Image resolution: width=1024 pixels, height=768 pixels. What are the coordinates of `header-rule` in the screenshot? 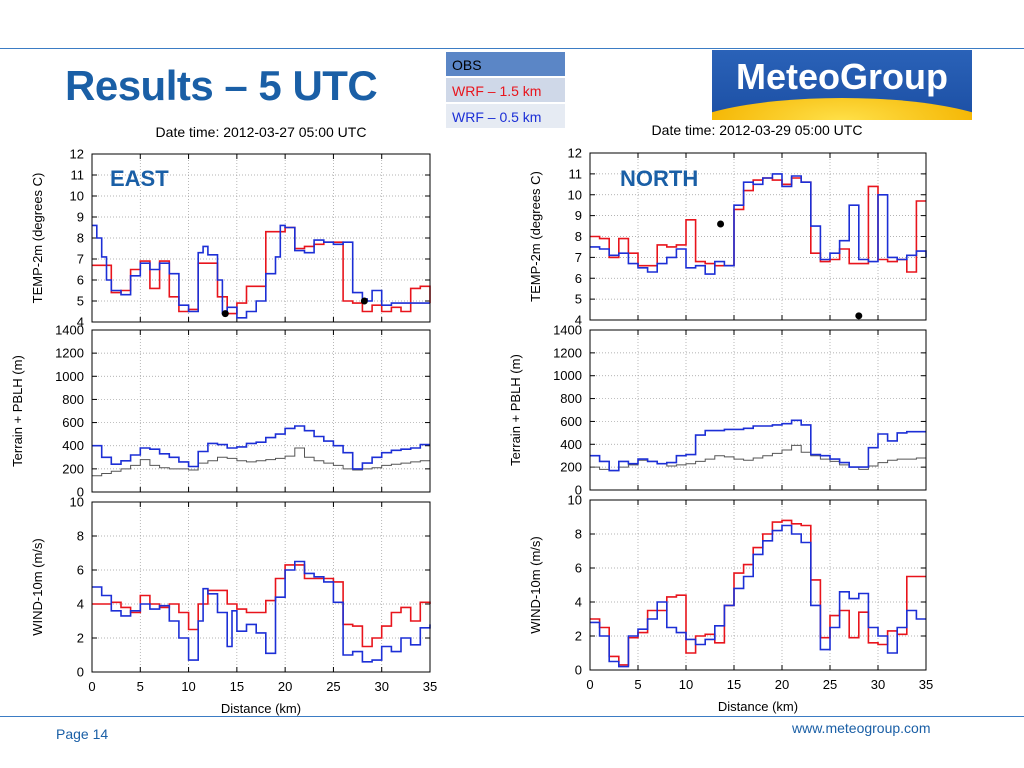 It's located at (512, 48).